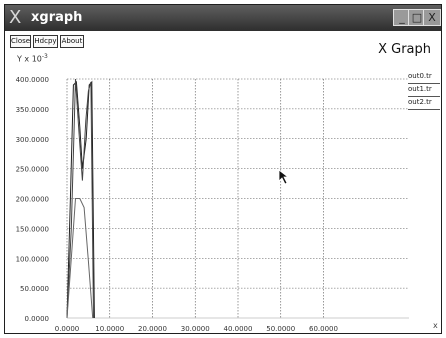 This screenshot has height=338, width=446. I want to click on y-axis-label-text: Y x 10, so click(29, 59).